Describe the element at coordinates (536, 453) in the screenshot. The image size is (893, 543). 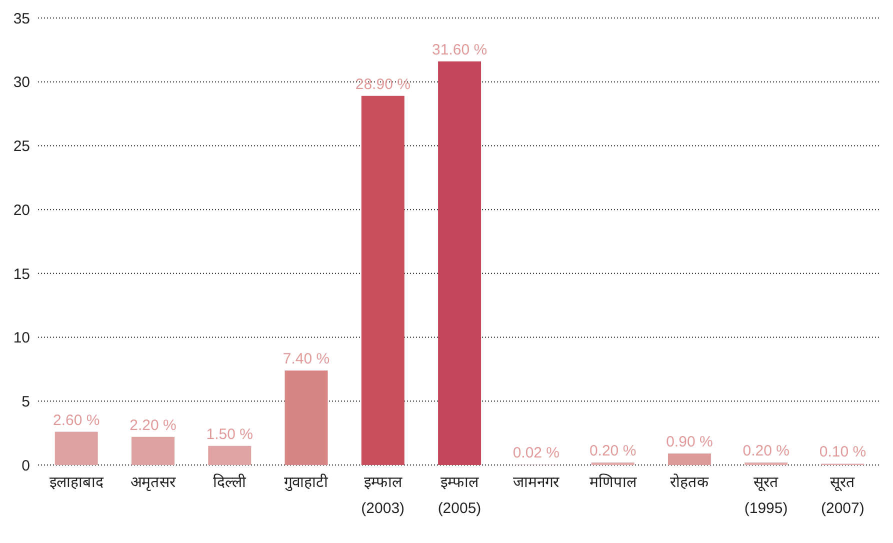
I see `data-label: 0.02 %` at that location.